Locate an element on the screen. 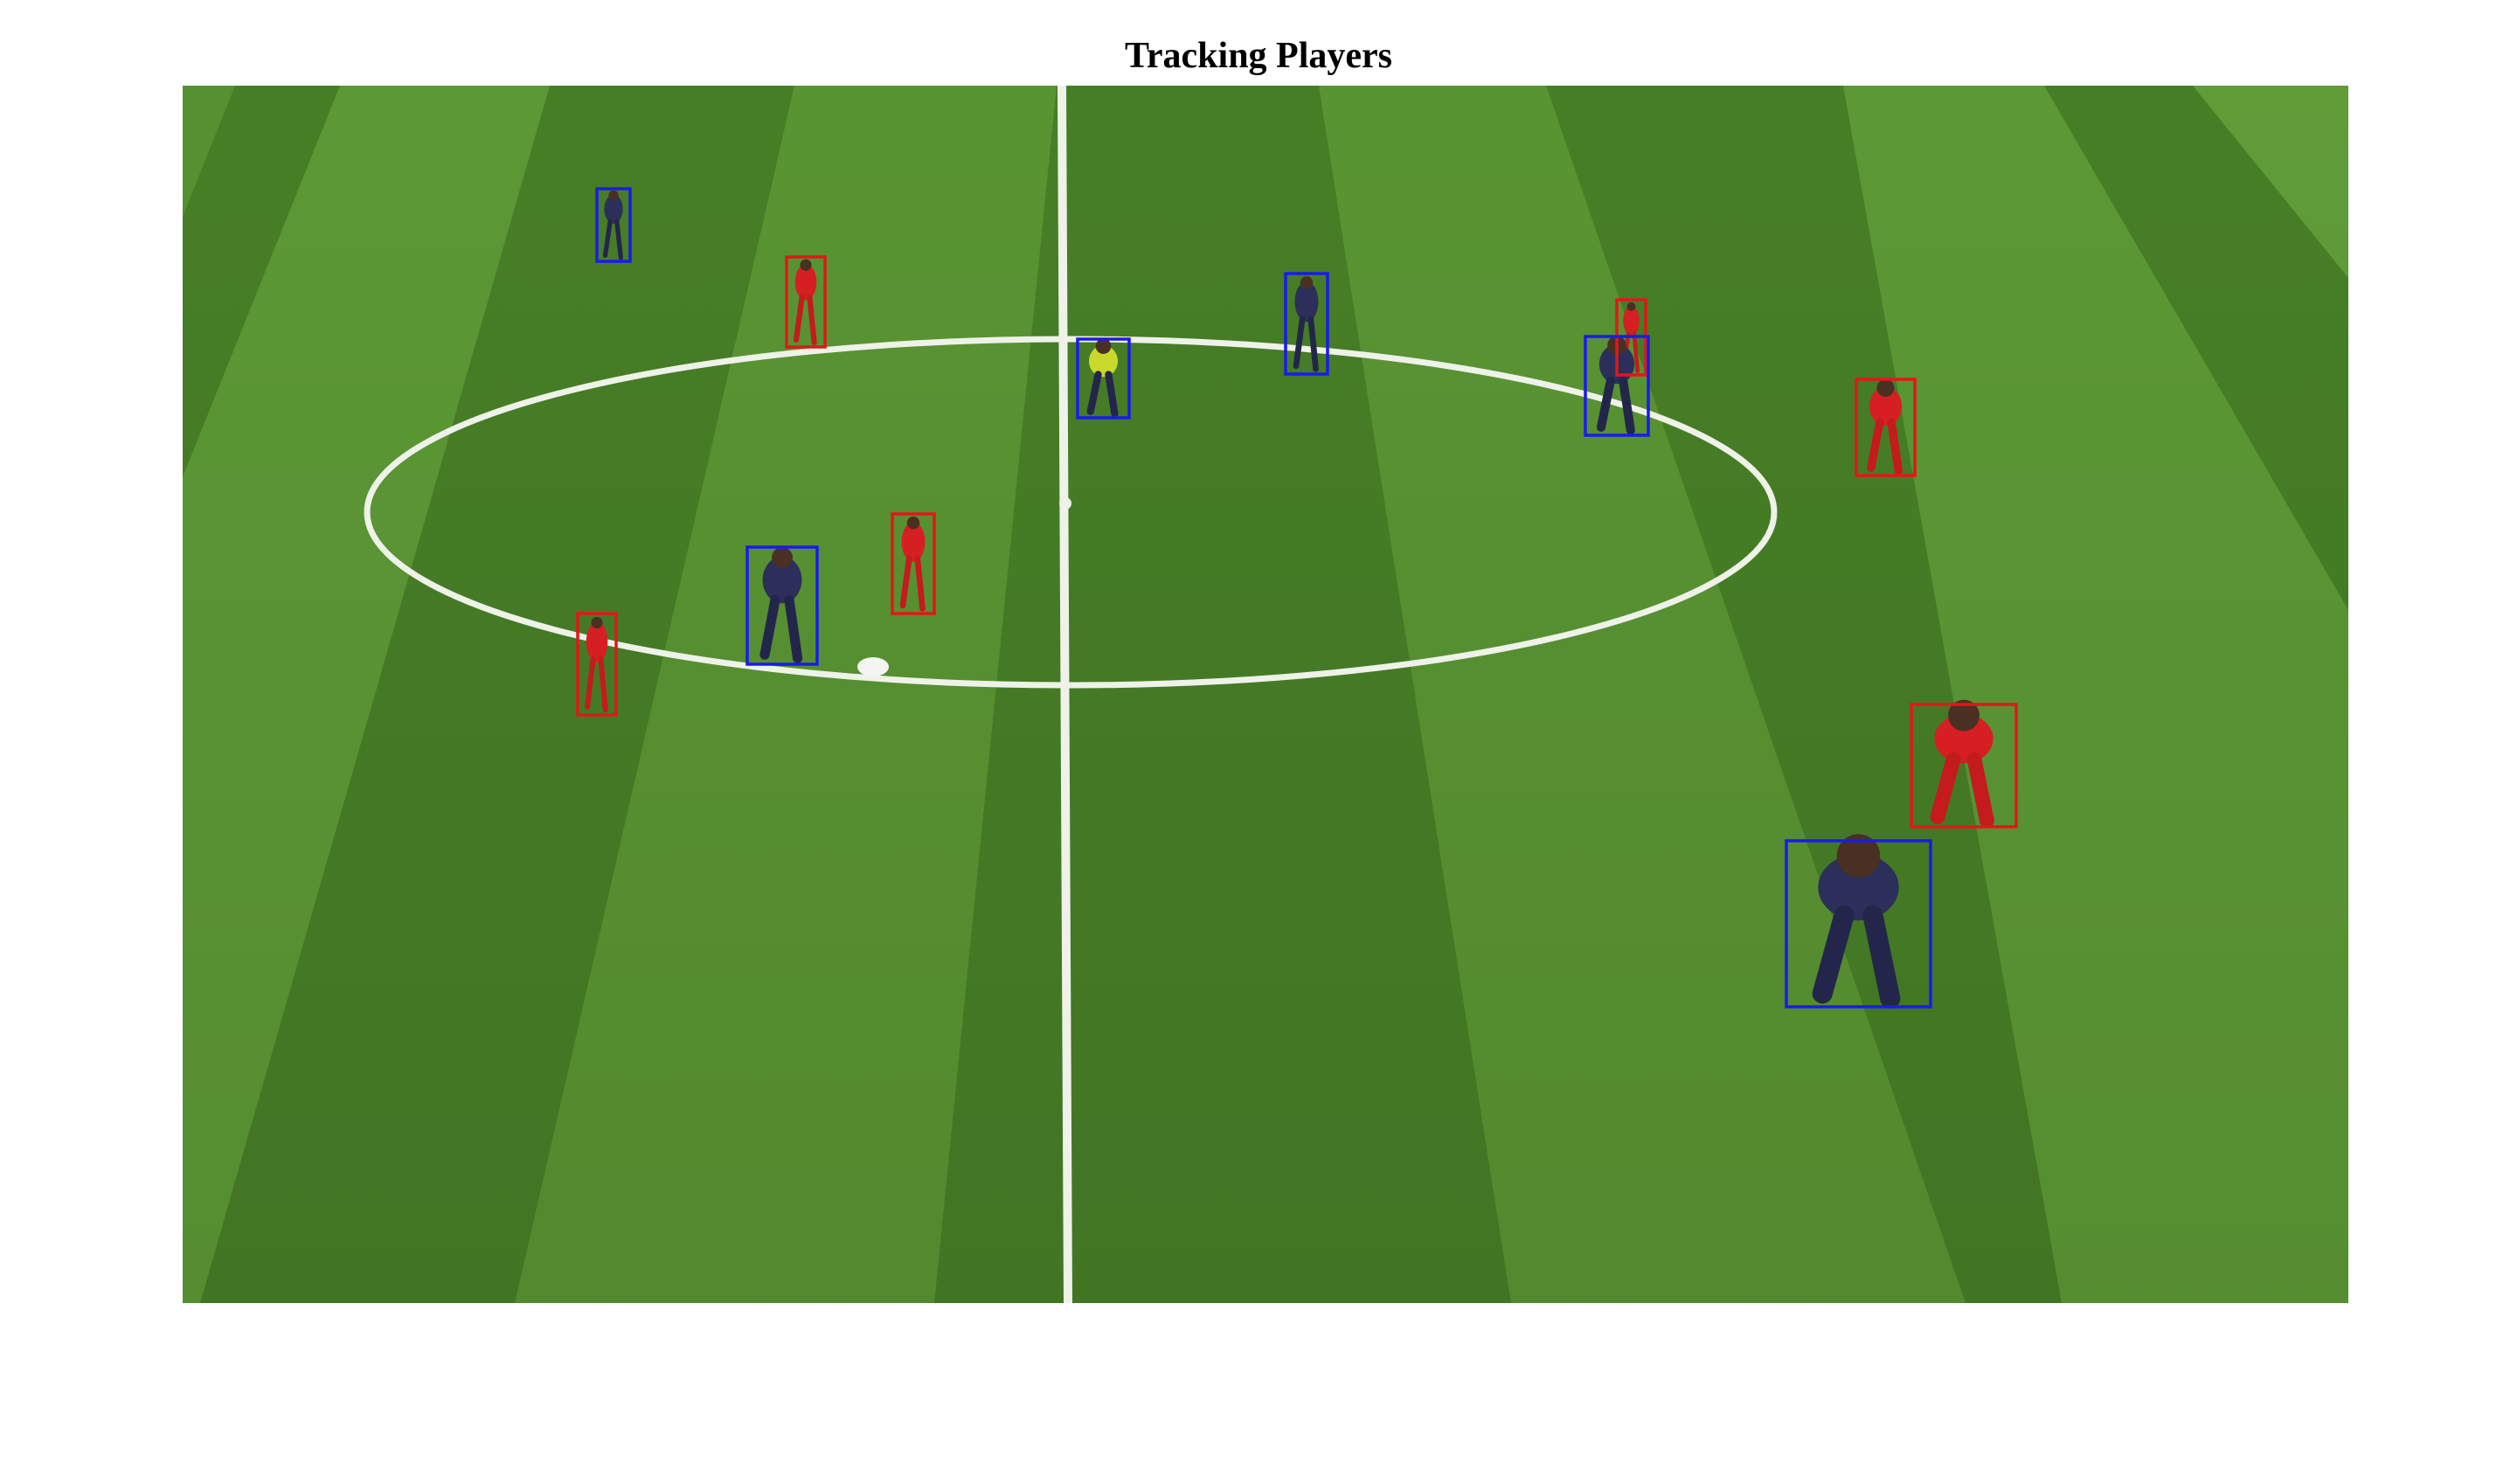 The image size is (2517, 1484). referee-figure is located at coordinates (1102, 378).